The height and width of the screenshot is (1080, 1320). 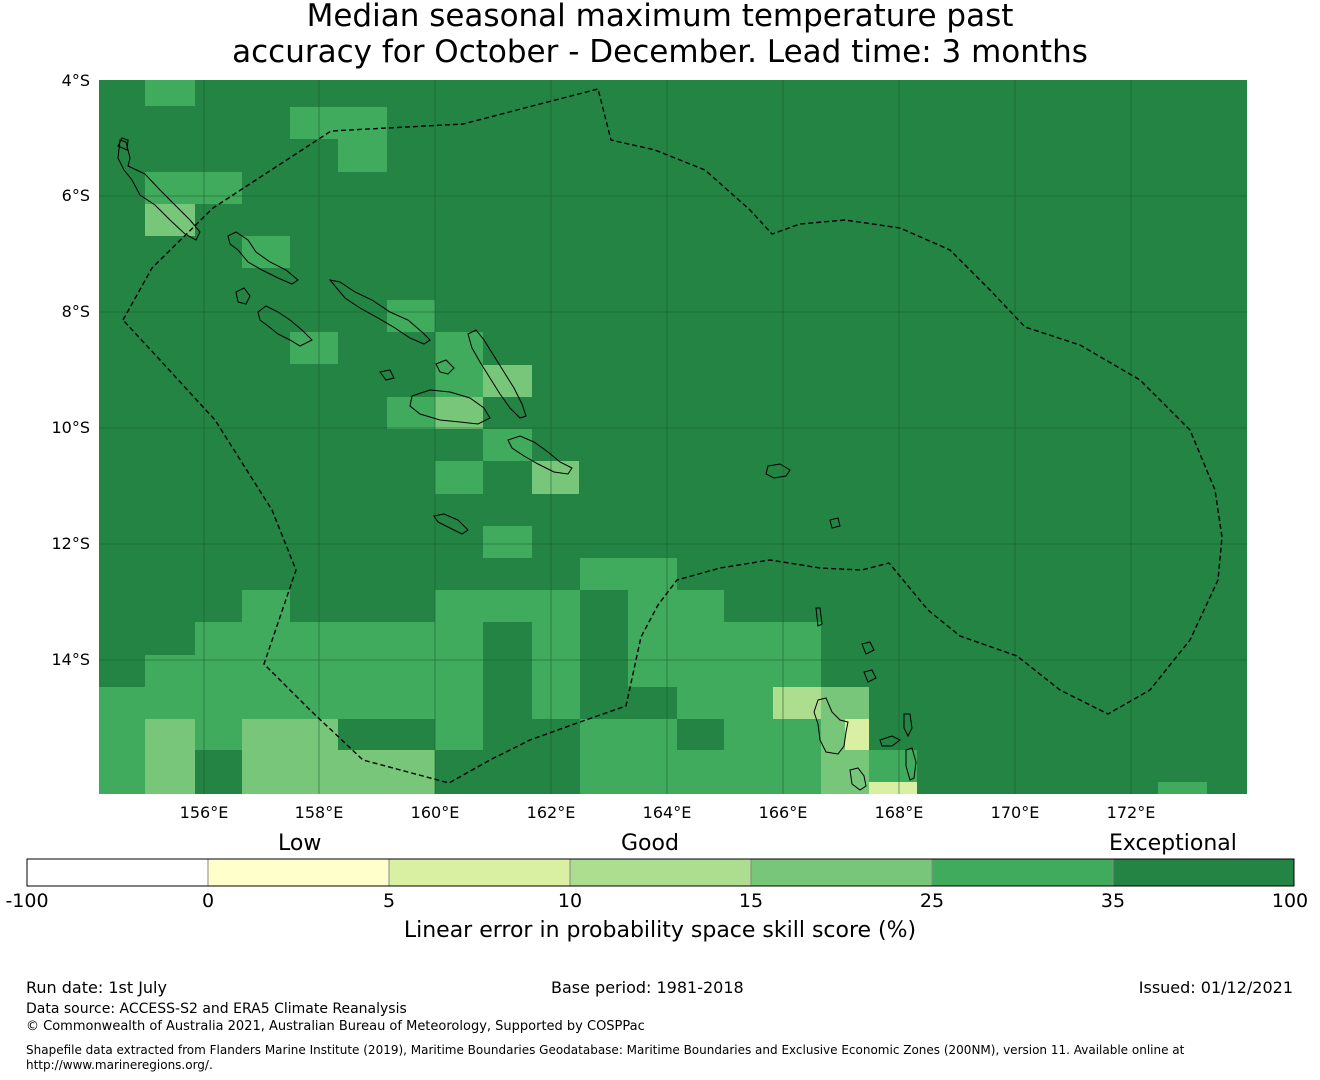 I want to click on island-choiseul, so click(x=263, y=258).